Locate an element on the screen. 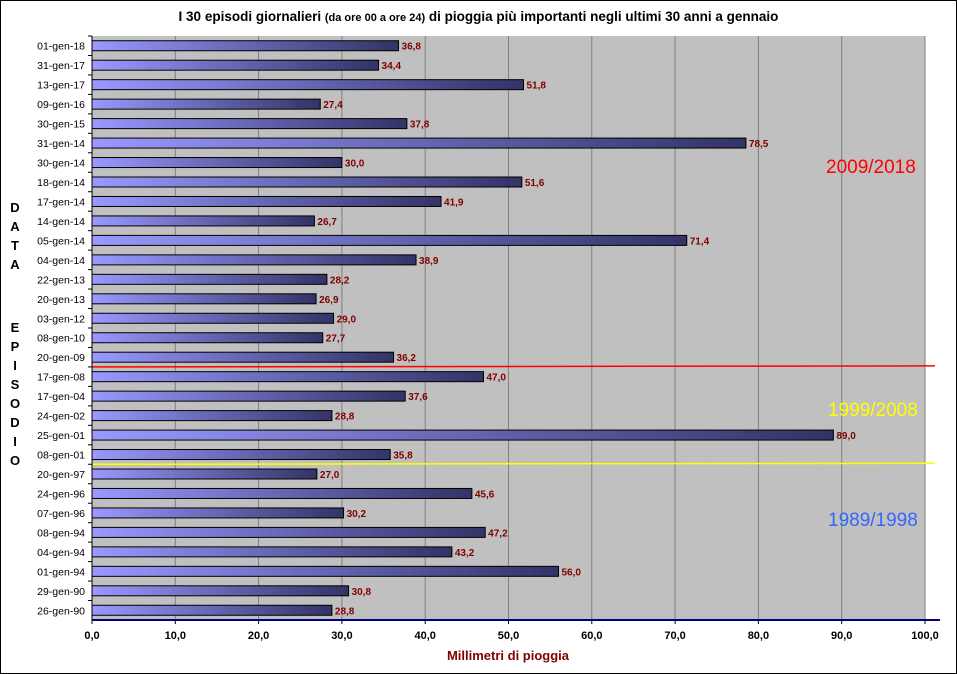  category-label: 13-gen-17 is located at coordinates (61, 86).